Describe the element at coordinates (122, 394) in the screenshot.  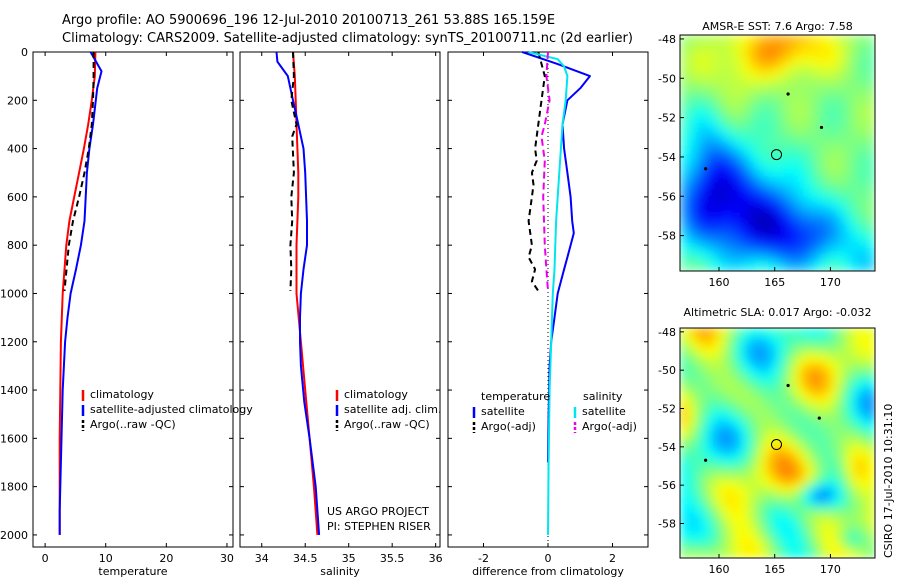
I see `temperature-legend-label: climatology` at that location.